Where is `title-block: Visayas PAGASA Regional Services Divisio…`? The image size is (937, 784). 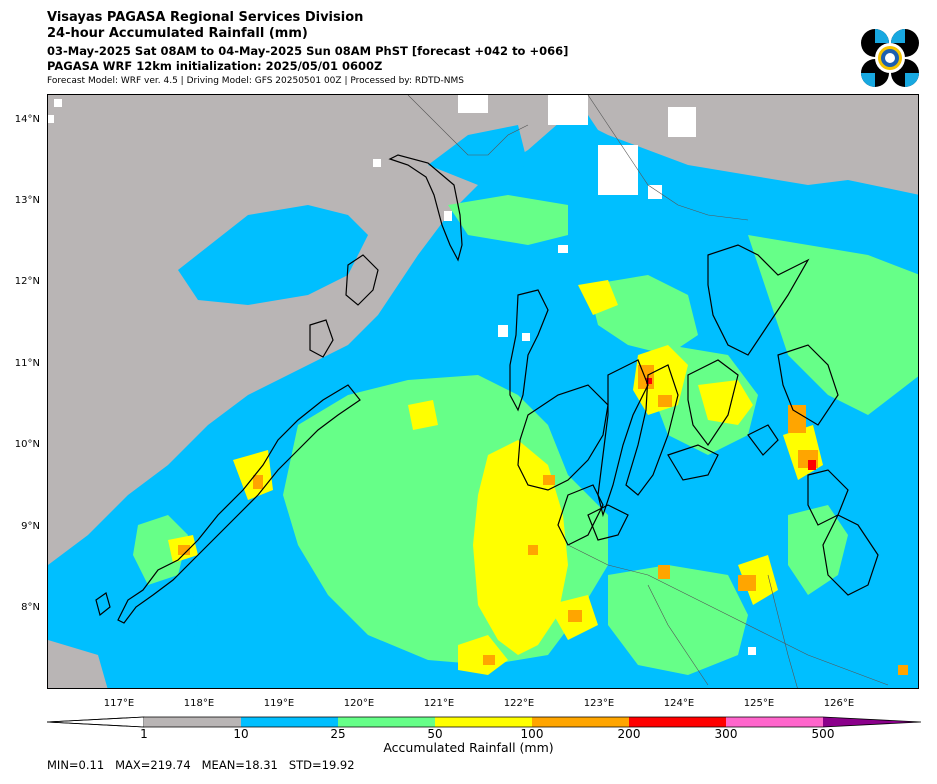
title-block: Visayas PAGASA Regional Services Divisio… is located at coordinates (307, 49).